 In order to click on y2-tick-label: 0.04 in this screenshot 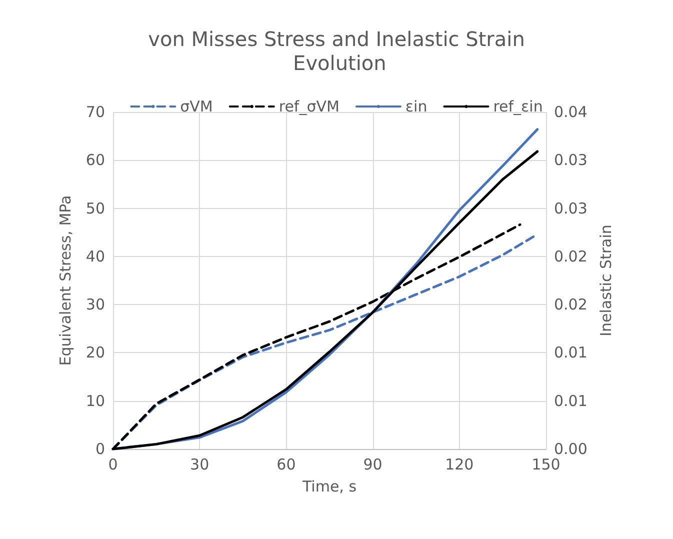, I will do `click(571, 112)`.